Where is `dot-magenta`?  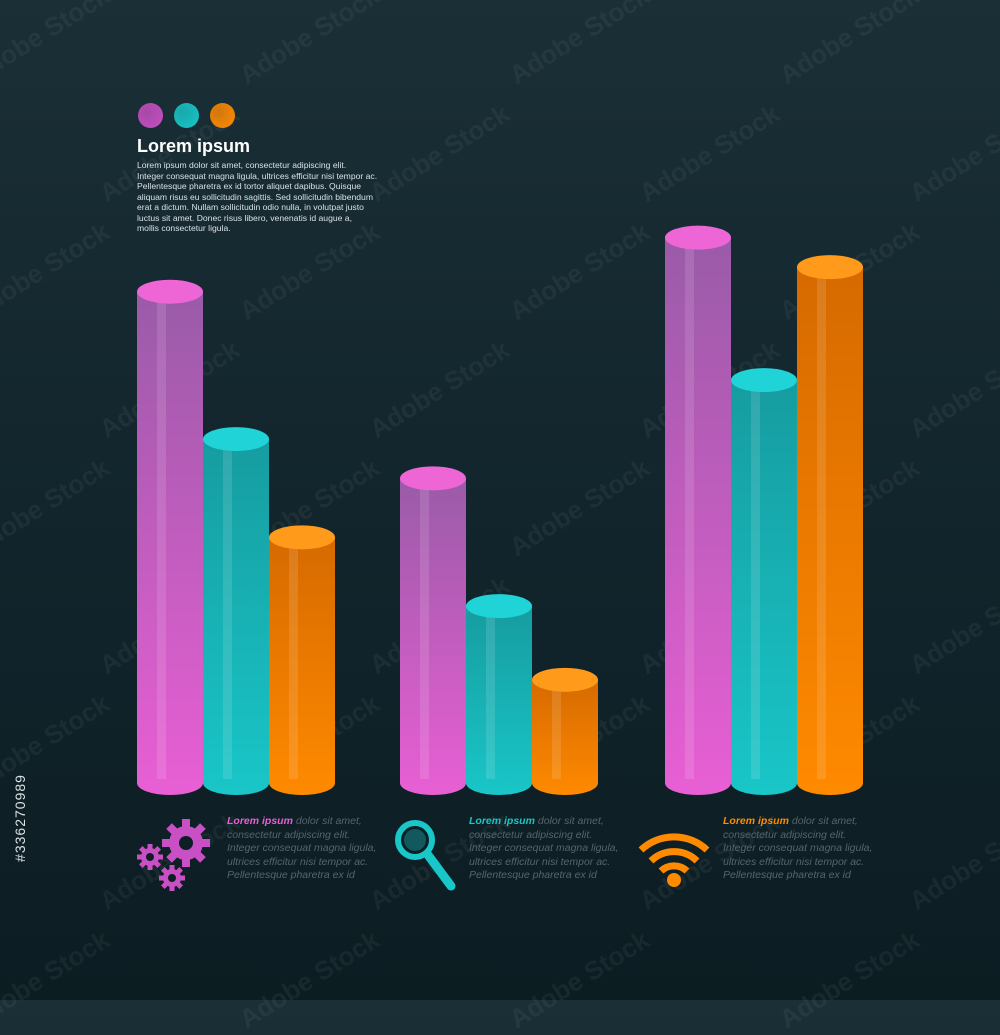 dot-magenta is located at coordinates (150, 115).